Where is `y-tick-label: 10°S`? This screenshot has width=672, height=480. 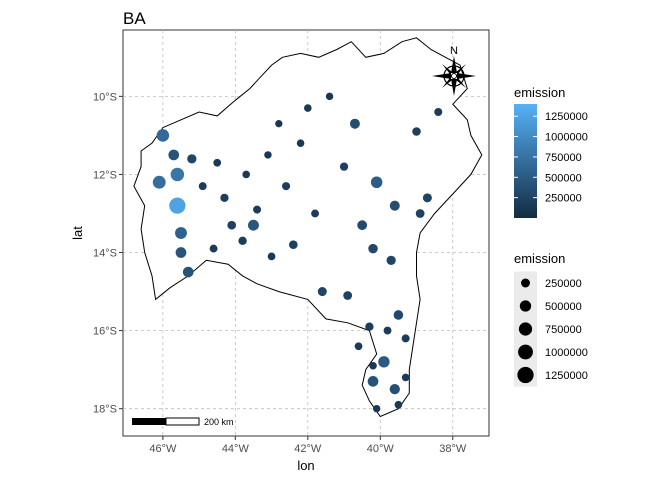 y-tick-label: 10°S is located at coordinates (105, 97).